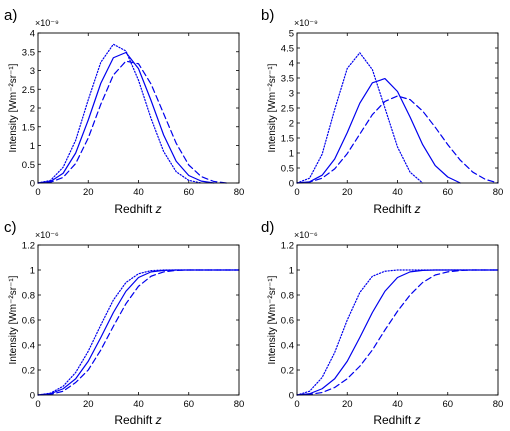 Image resolution: width=510 pixels, height=431 pixels. I want to click on y-tick-label: 5, so click(291, 34).